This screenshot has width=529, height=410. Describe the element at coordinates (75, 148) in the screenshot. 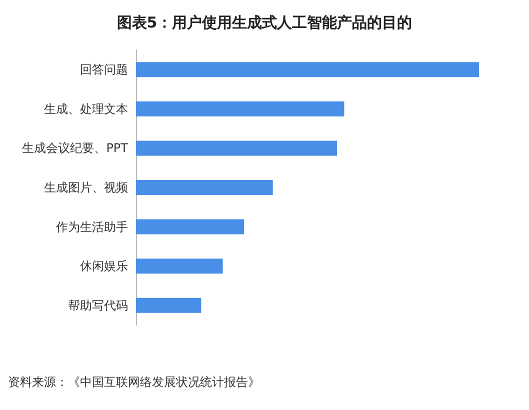

I see `y-tick-label: 生成会议纪要、PPT` at that location.